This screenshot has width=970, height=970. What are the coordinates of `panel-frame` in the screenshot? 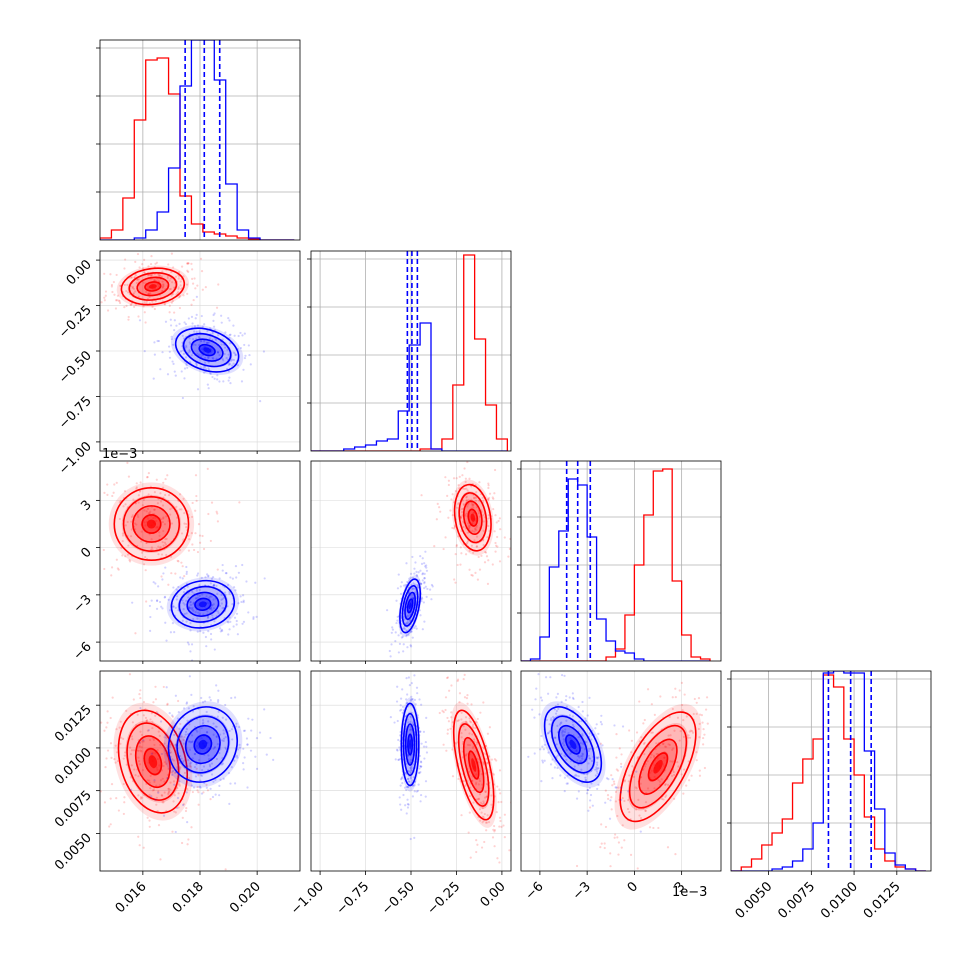 It's located at (621, 771).